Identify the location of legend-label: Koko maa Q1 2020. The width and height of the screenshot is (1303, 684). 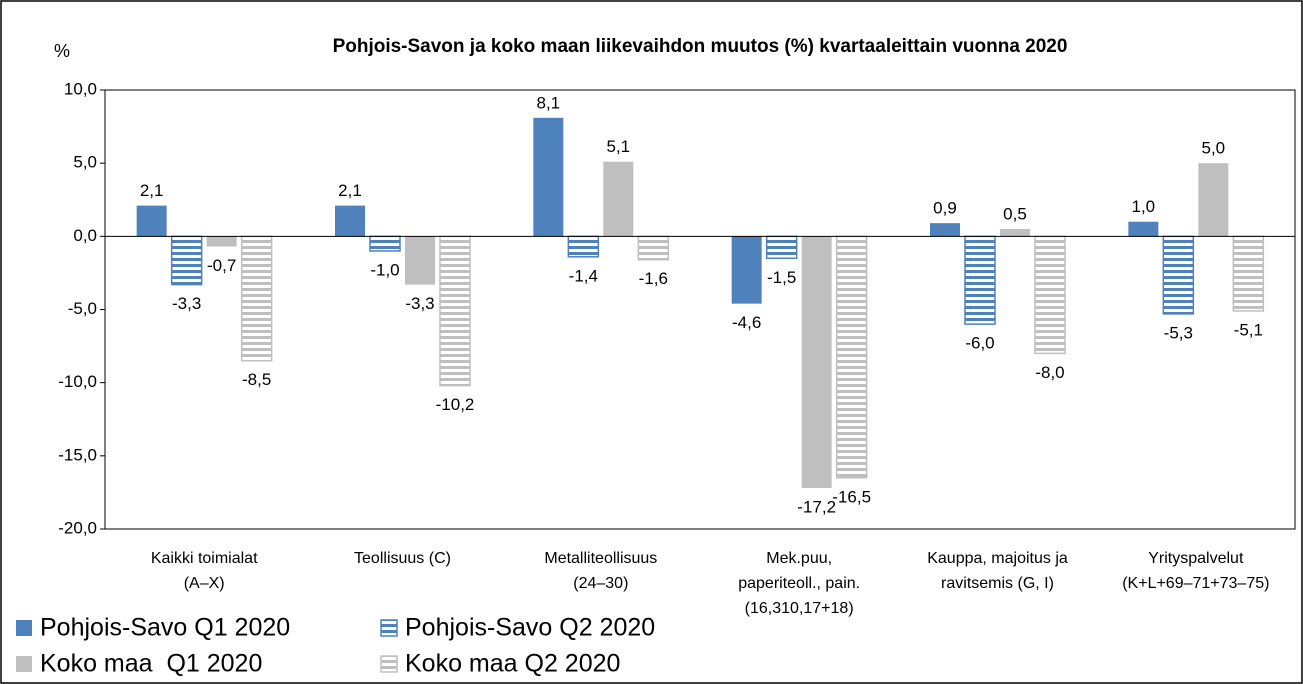
(151, 664).